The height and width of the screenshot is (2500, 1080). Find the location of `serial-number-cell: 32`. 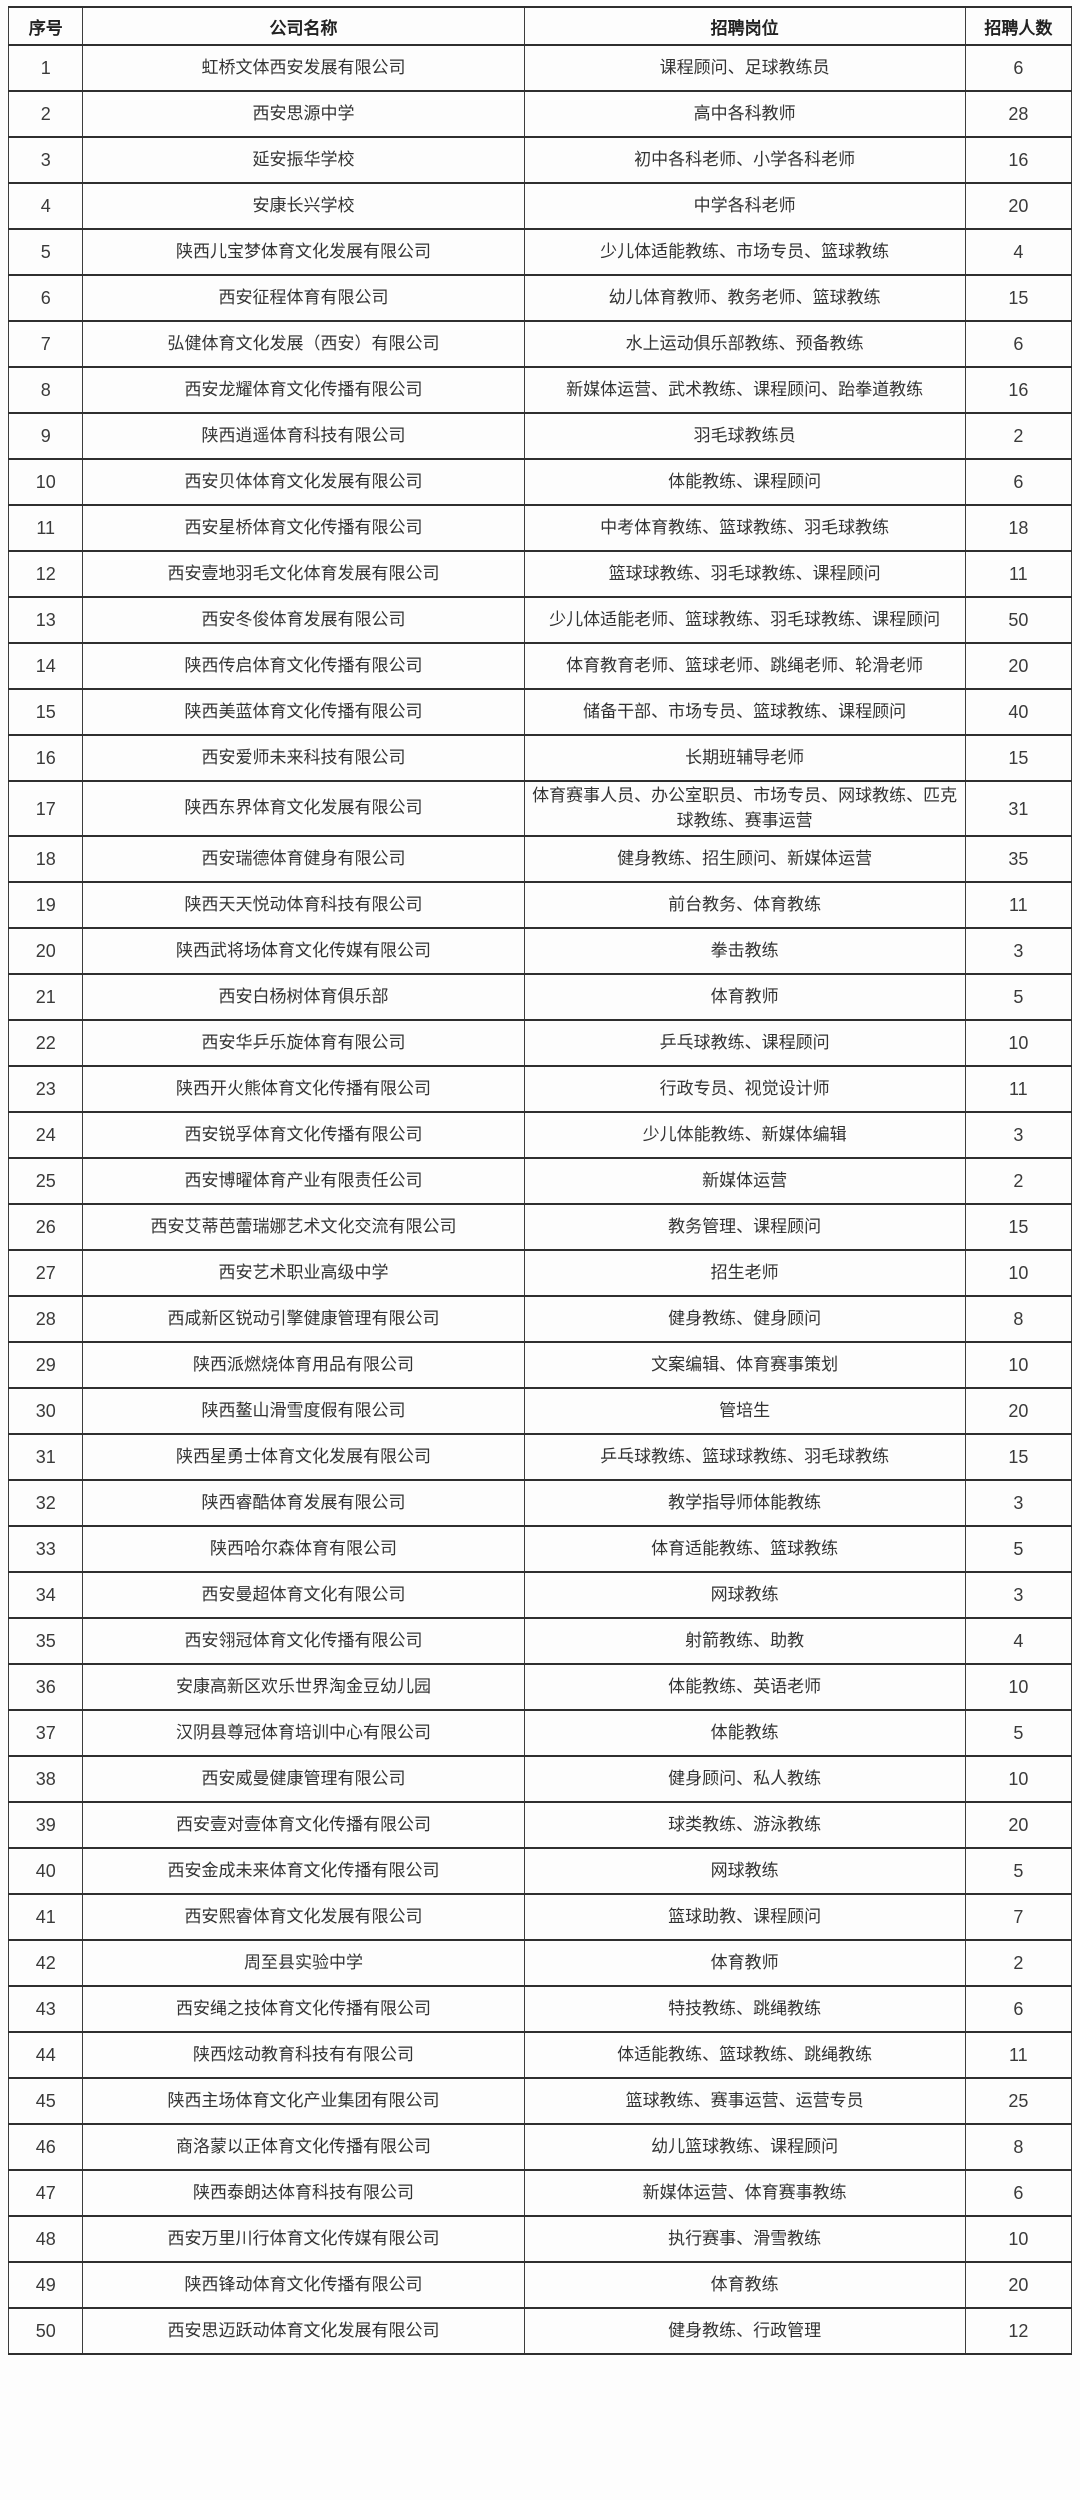

serial-number-cell: 32 is located at coordinates (45, 1503).